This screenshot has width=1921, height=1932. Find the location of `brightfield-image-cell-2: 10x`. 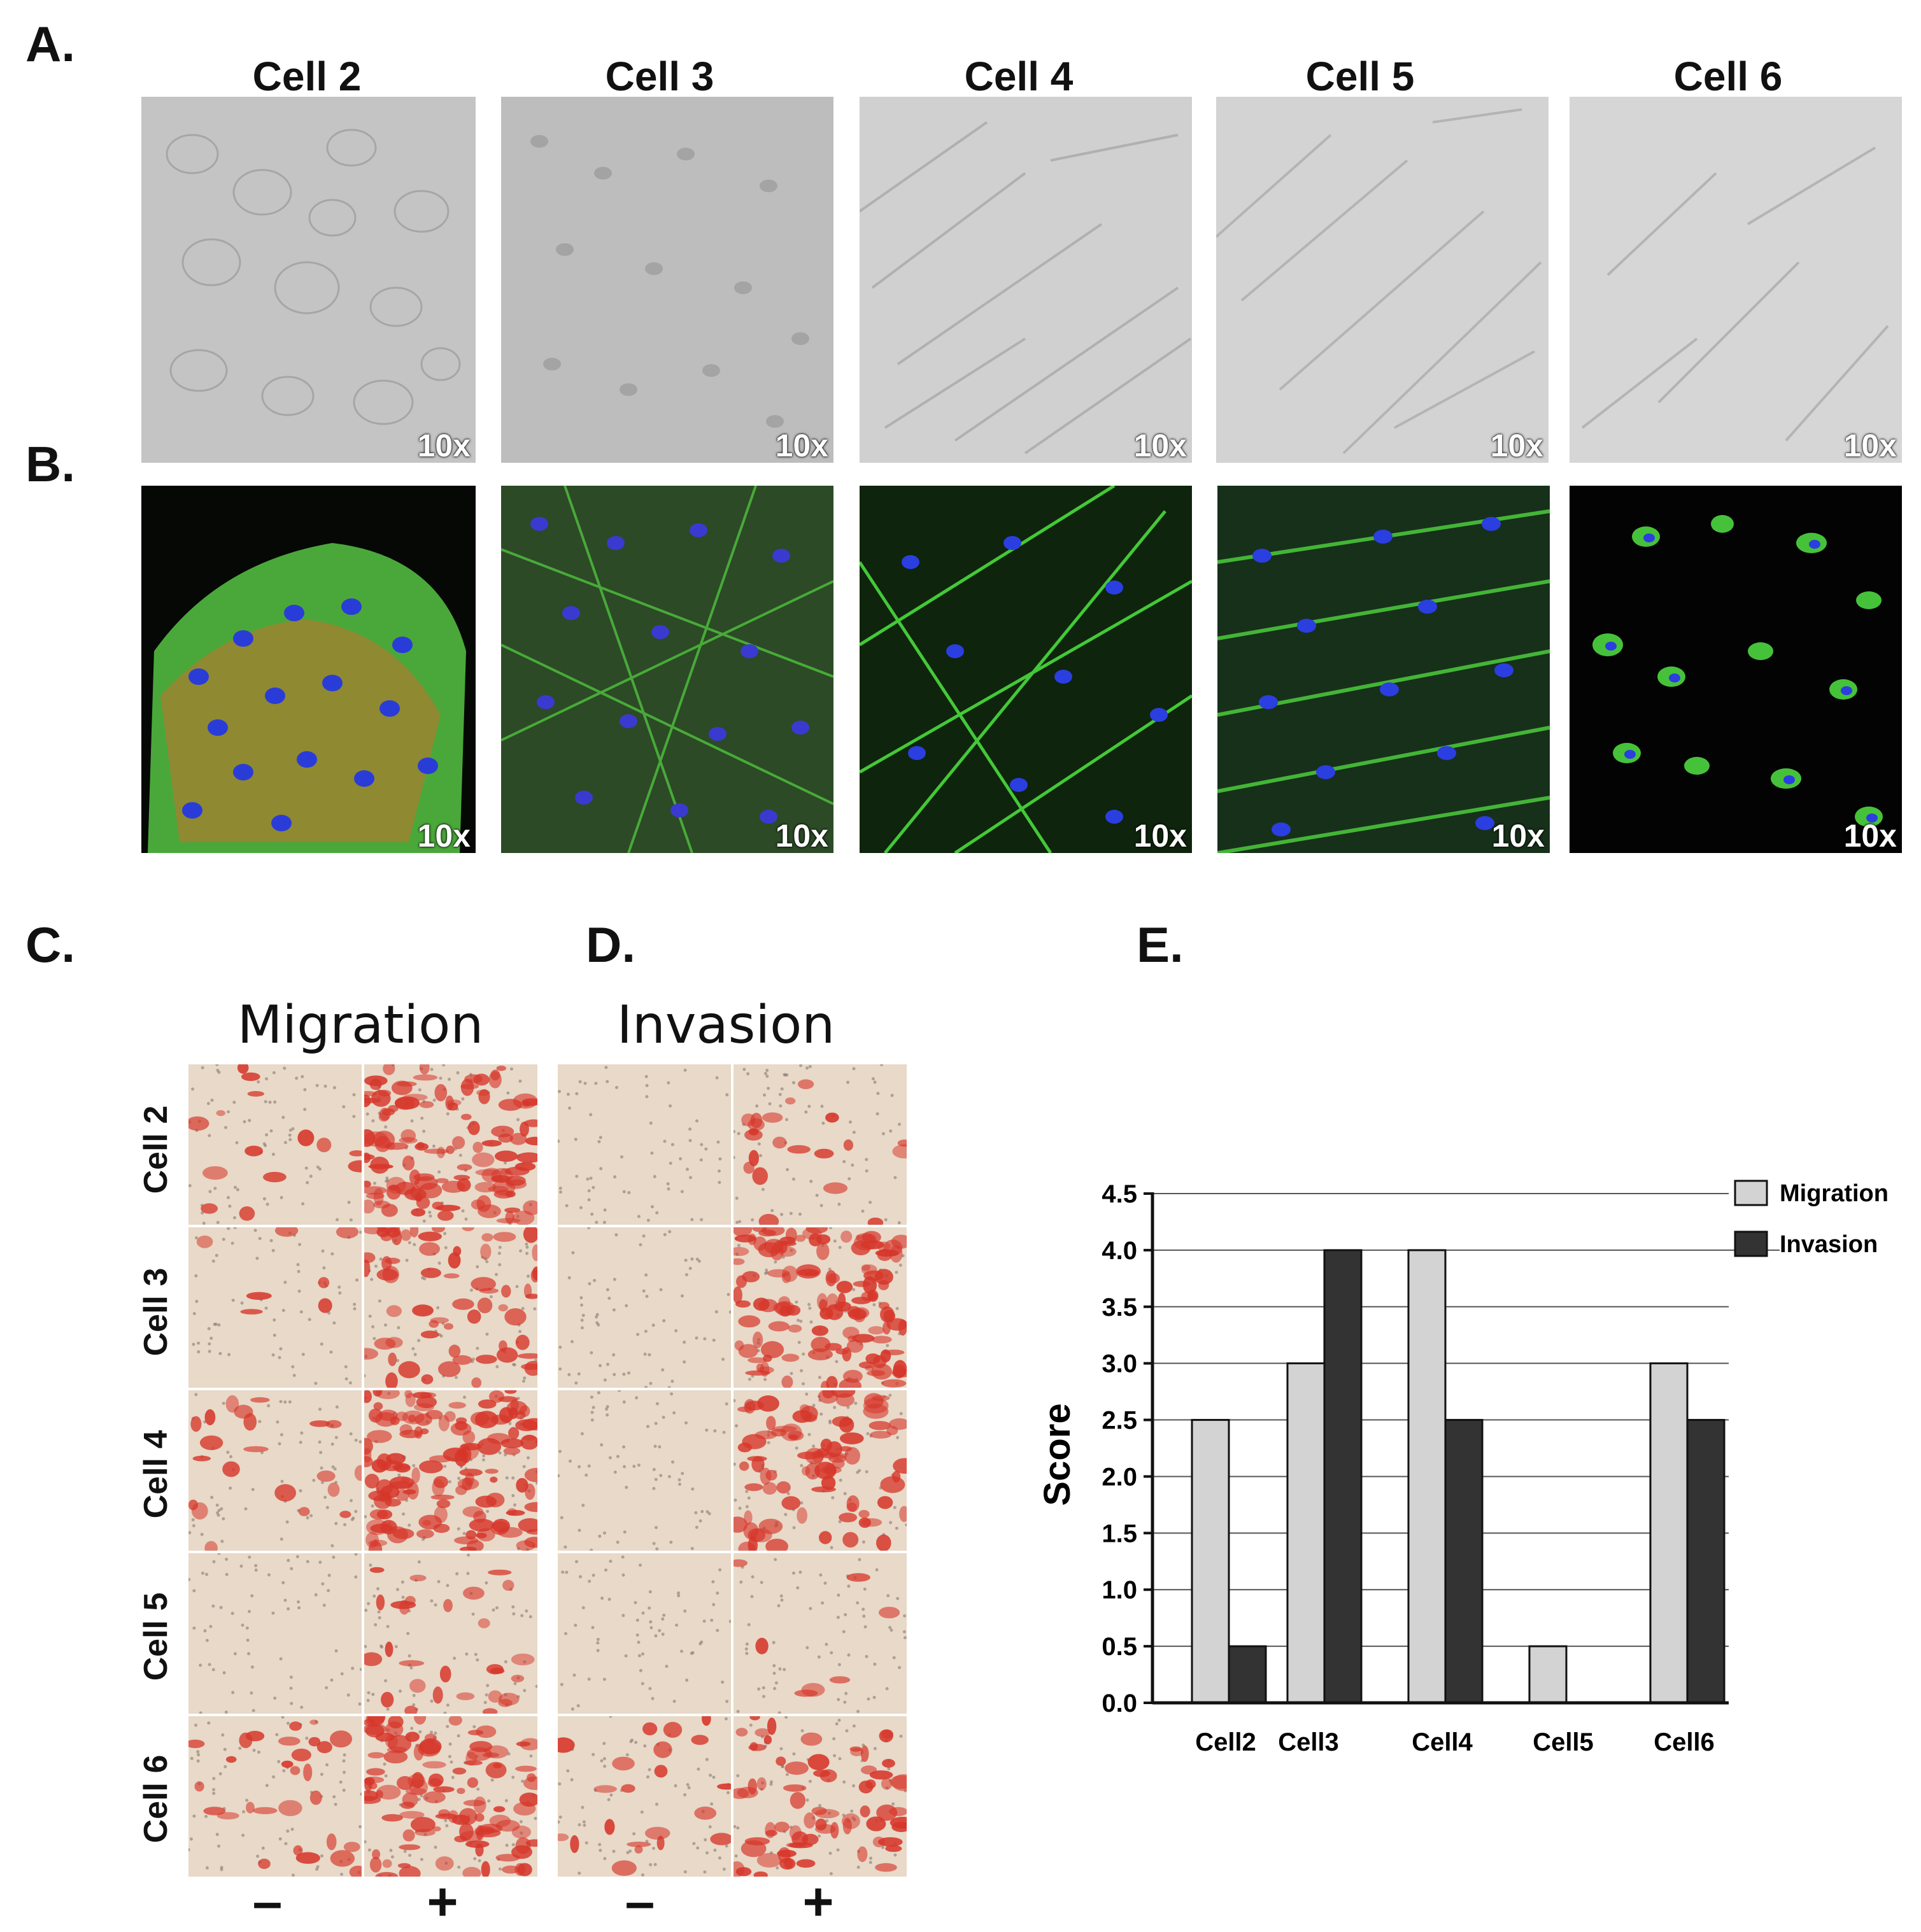

brightfield-image-cell-2: 10x is located at coordinates (309, 280).